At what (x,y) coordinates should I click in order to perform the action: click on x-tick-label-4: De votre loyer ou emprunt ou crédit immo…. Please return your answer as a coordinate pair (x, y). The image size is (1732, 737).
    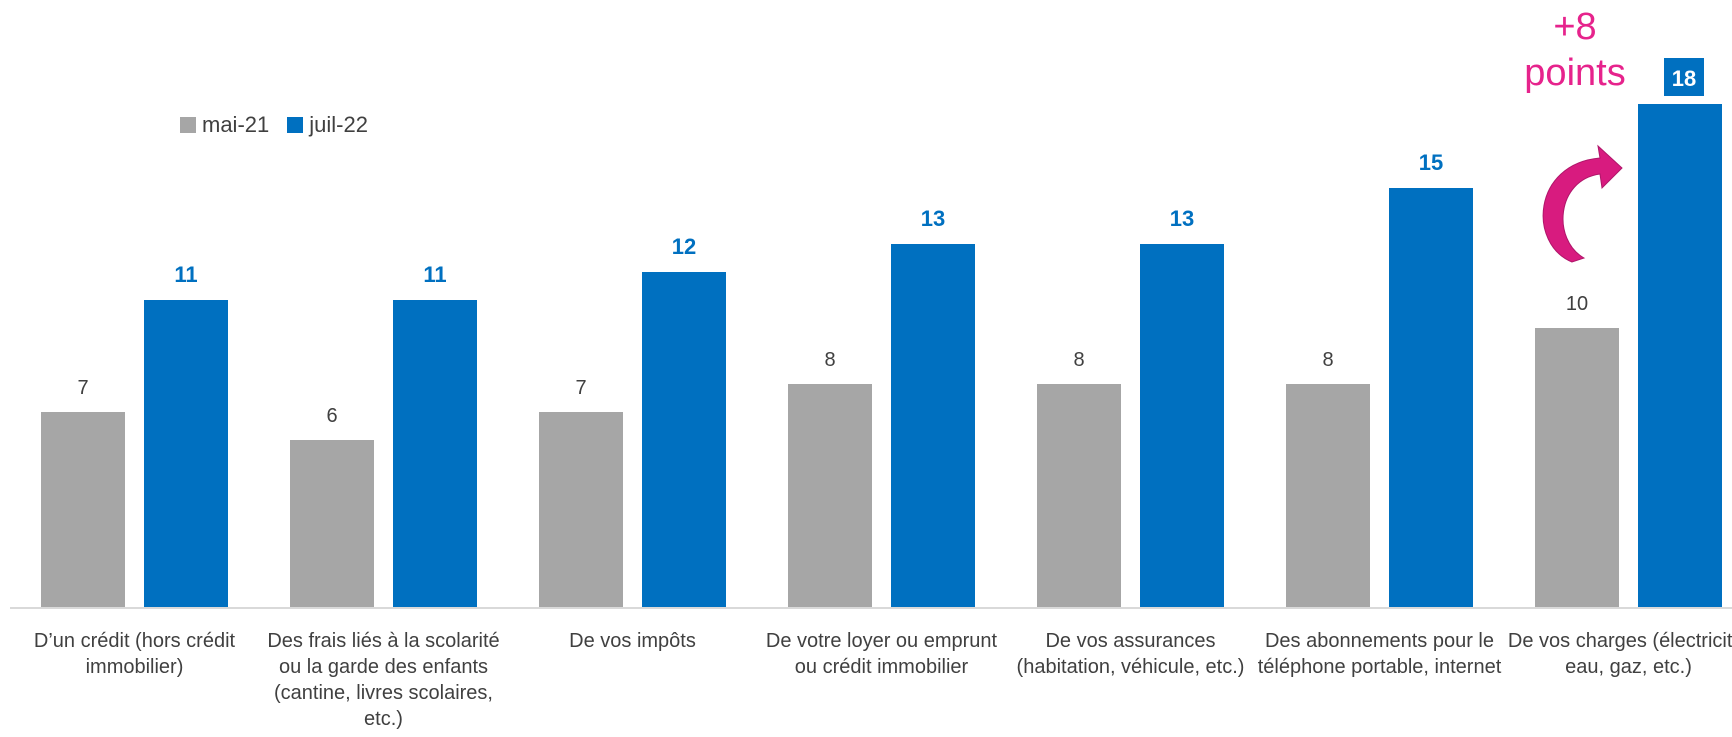
    Looking at the image, I should click on (881, 654).